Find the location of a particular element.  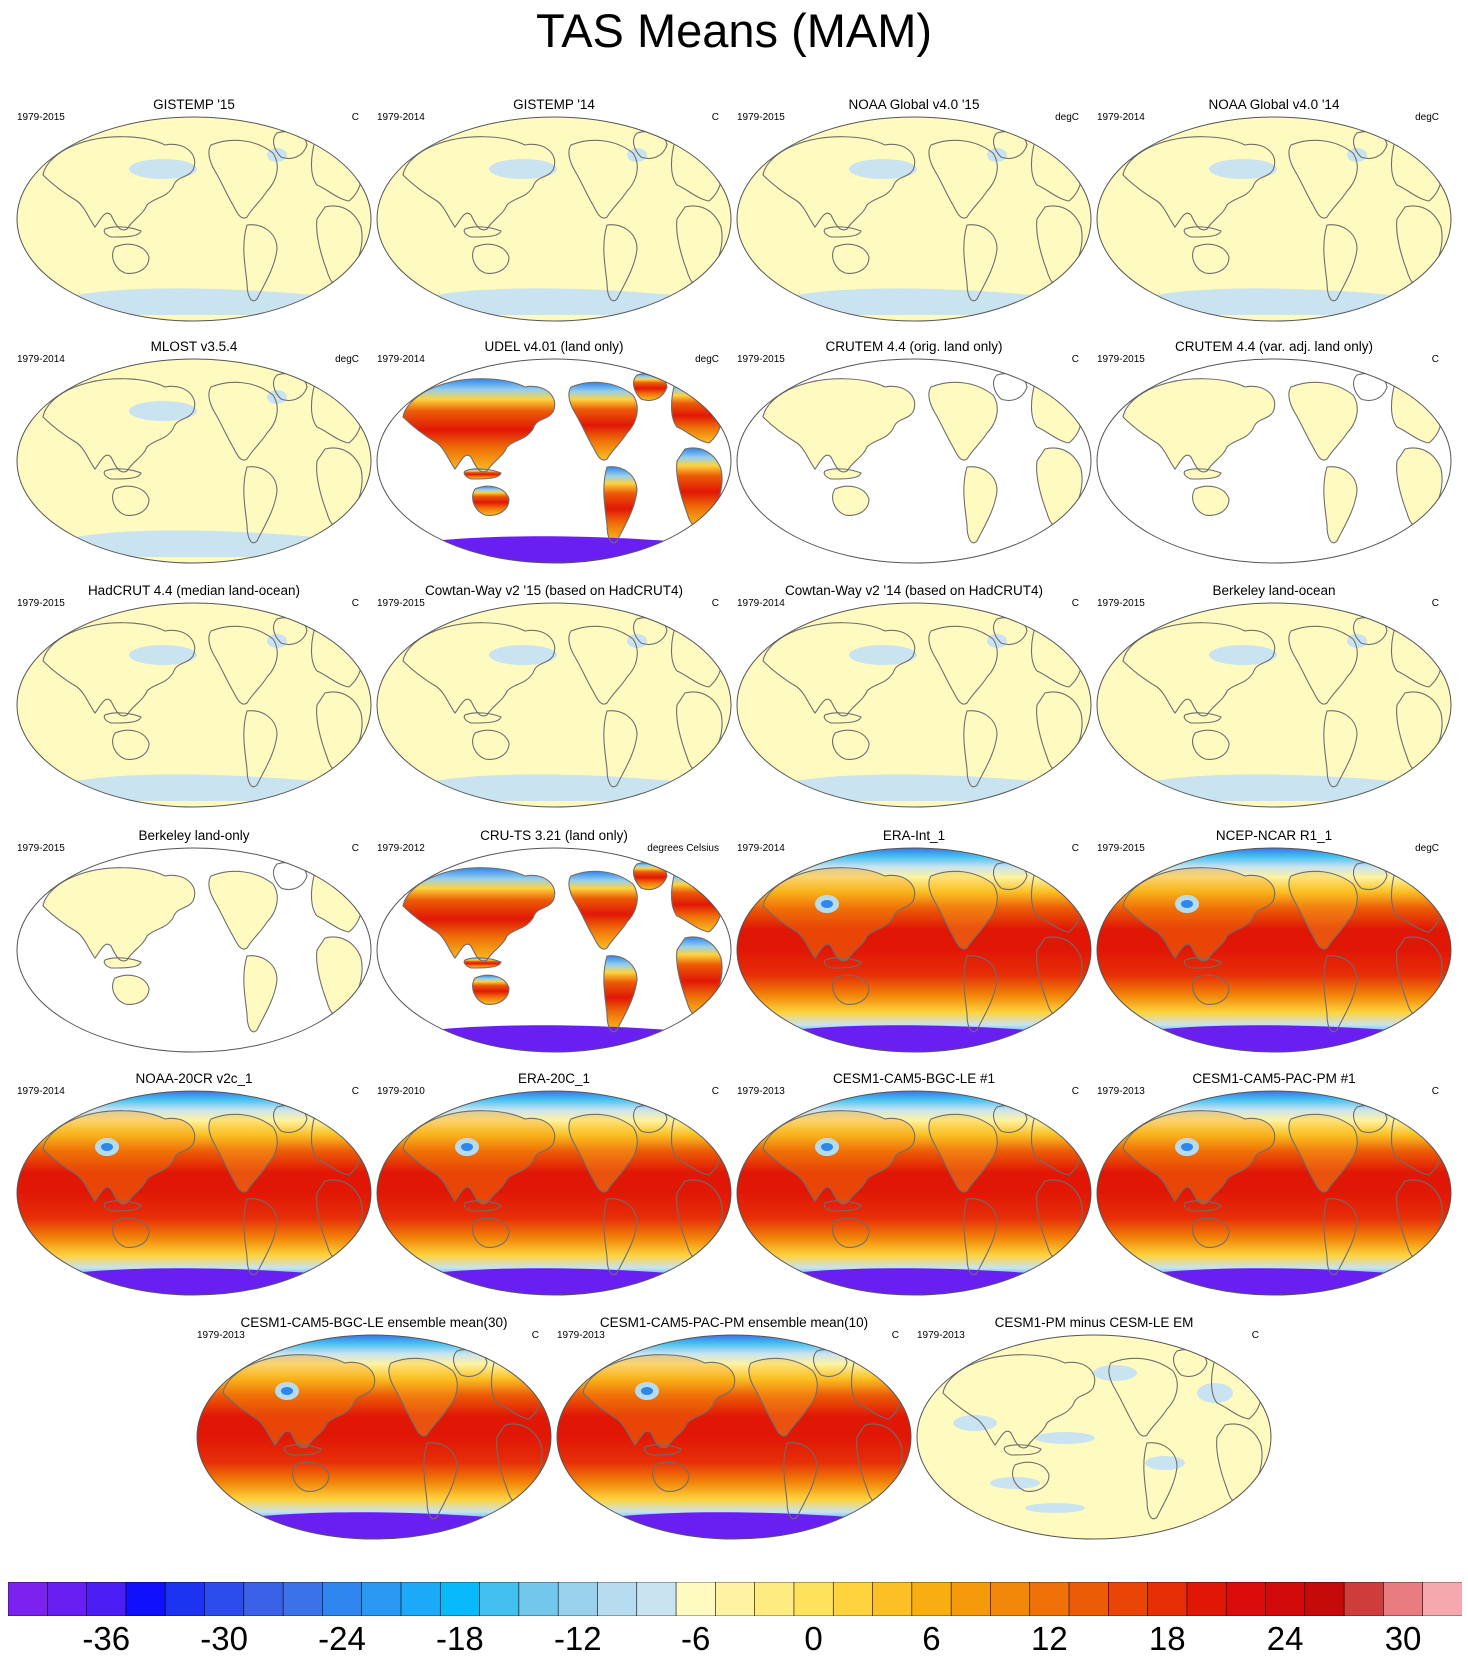

panel-title: UDEL v4.01 (land only) is located at coordinates (554, 346).